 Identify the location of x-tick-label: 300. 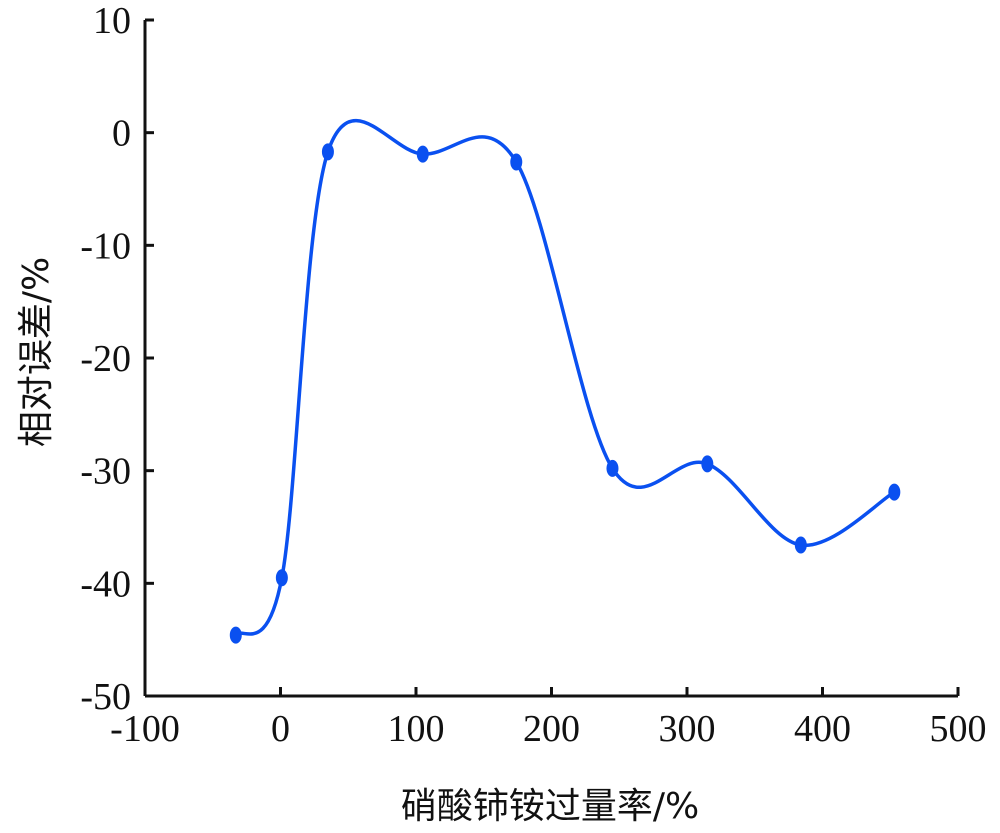
(687, 729).